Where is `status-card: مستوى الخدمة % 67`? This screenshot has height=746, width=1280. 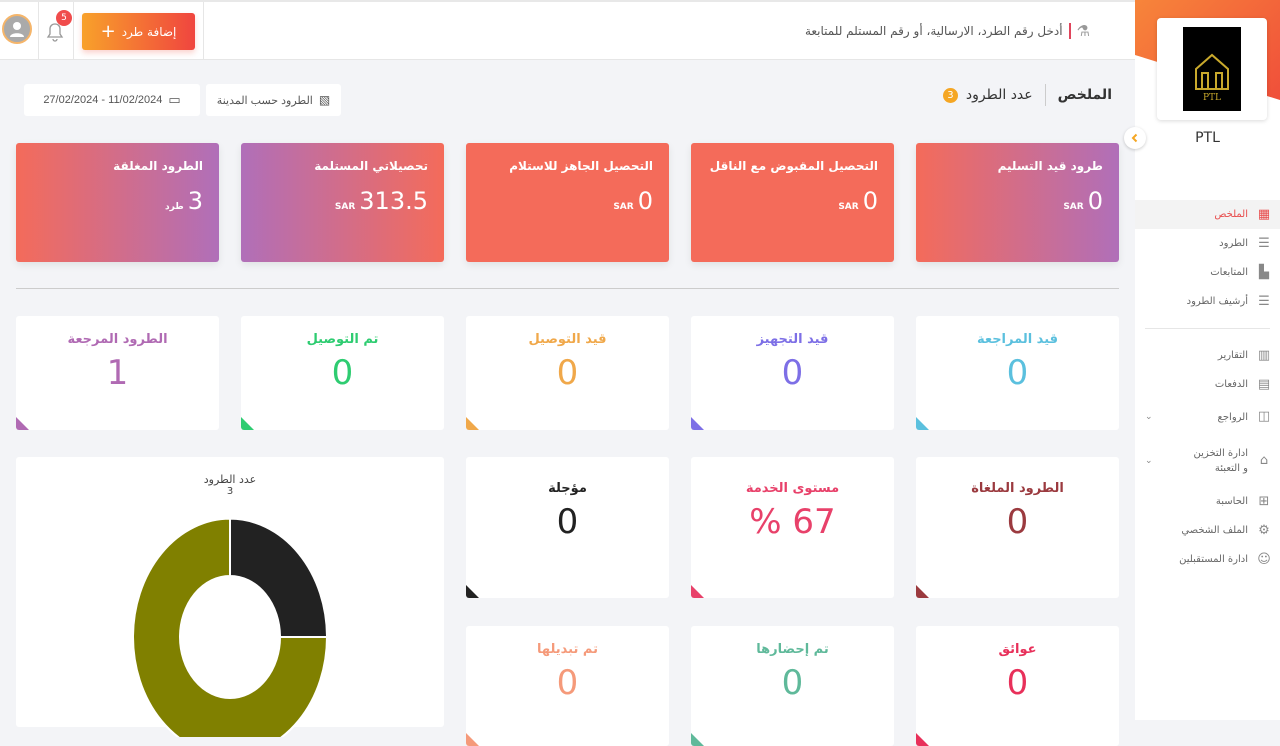 status-card: مستوى الخدمة % 67 is located at coordinates (792, 527).